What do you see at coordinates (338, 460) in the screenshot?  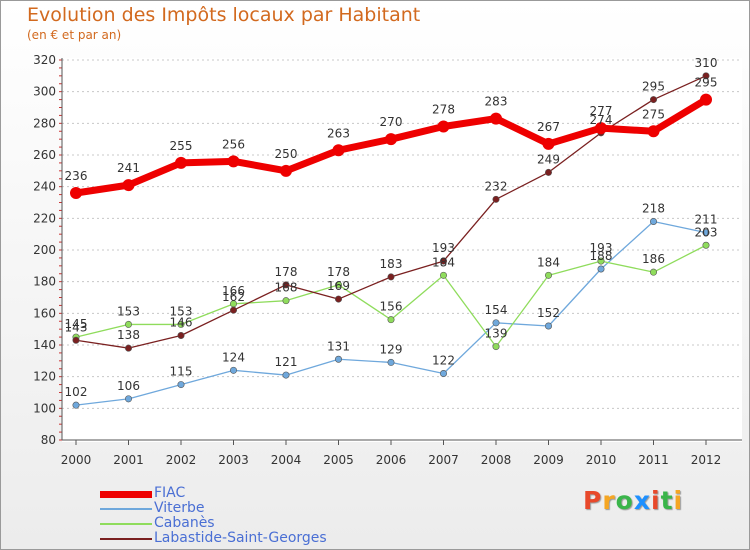 I see `x-tick-label: 2005` at bounding box center [338, 460].